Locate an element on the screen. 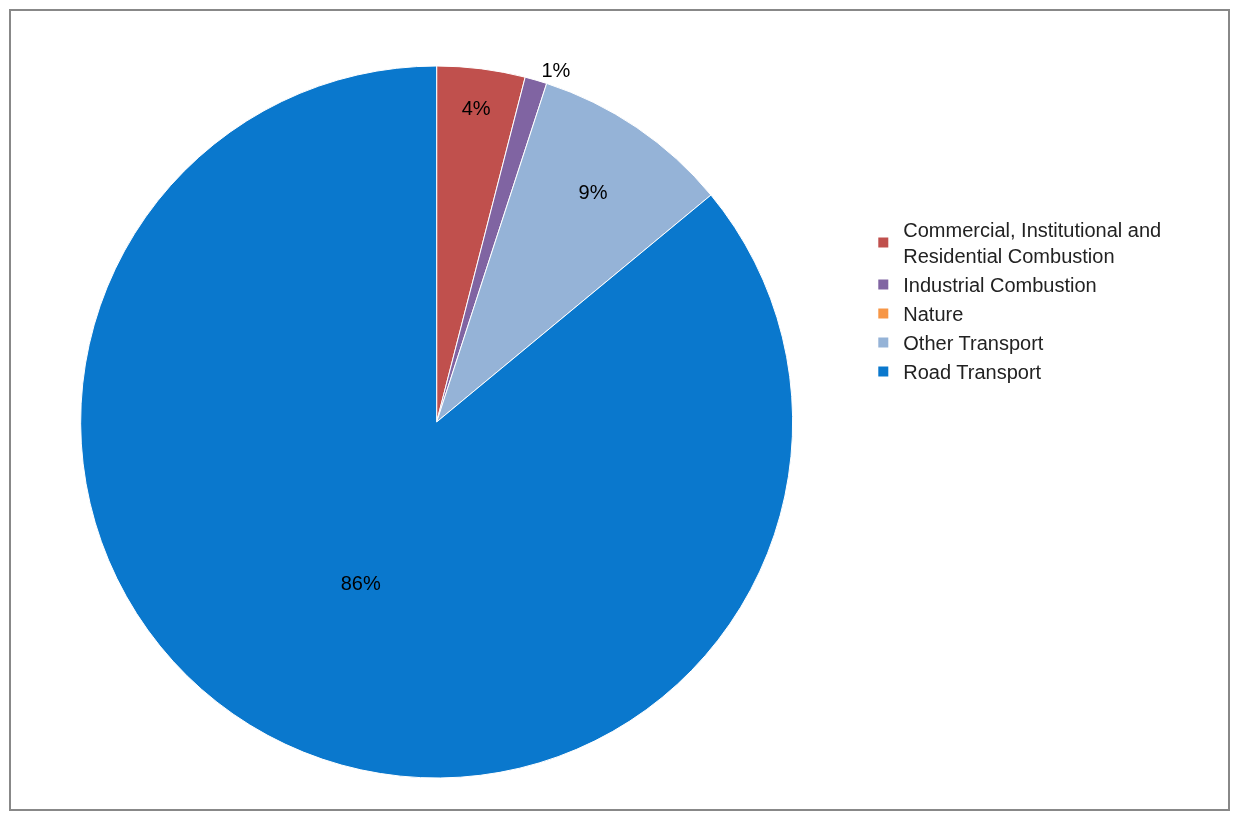 Image resolution: width=1239 pixels, height=820 pixels. data-label: 4% is located at coordinates (476, 108).